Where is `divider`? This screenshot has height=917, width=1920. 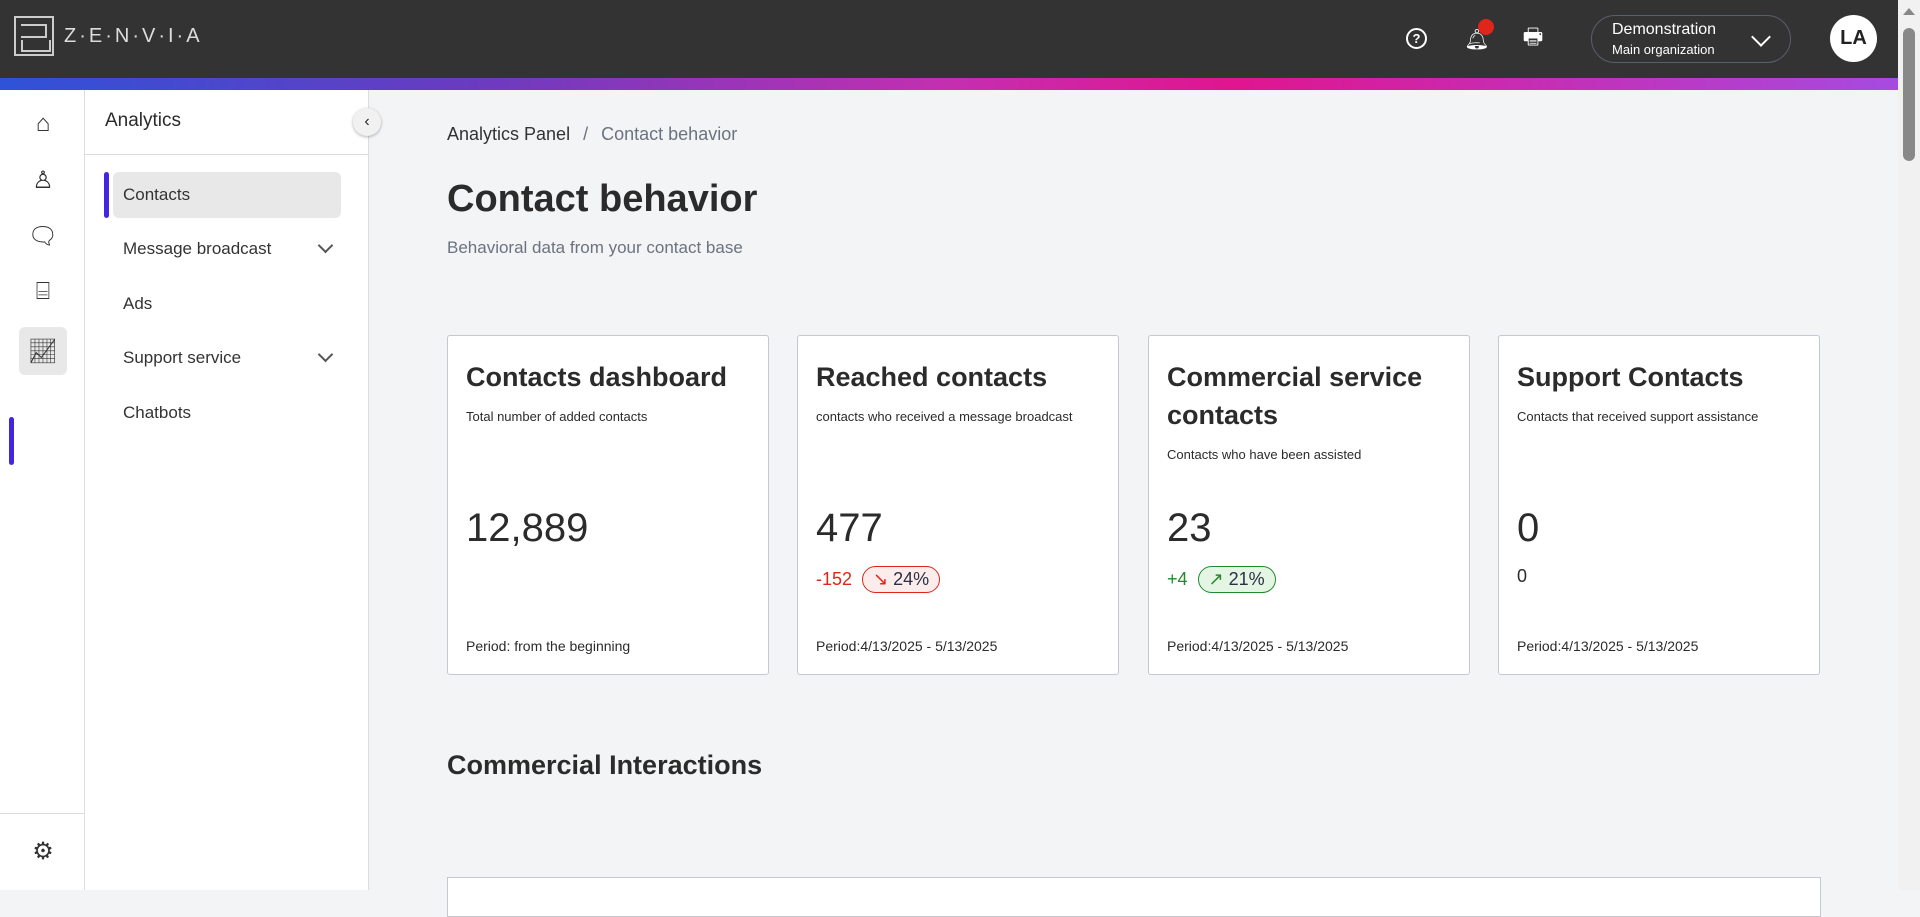
divider is located at coordinates (42, 813).